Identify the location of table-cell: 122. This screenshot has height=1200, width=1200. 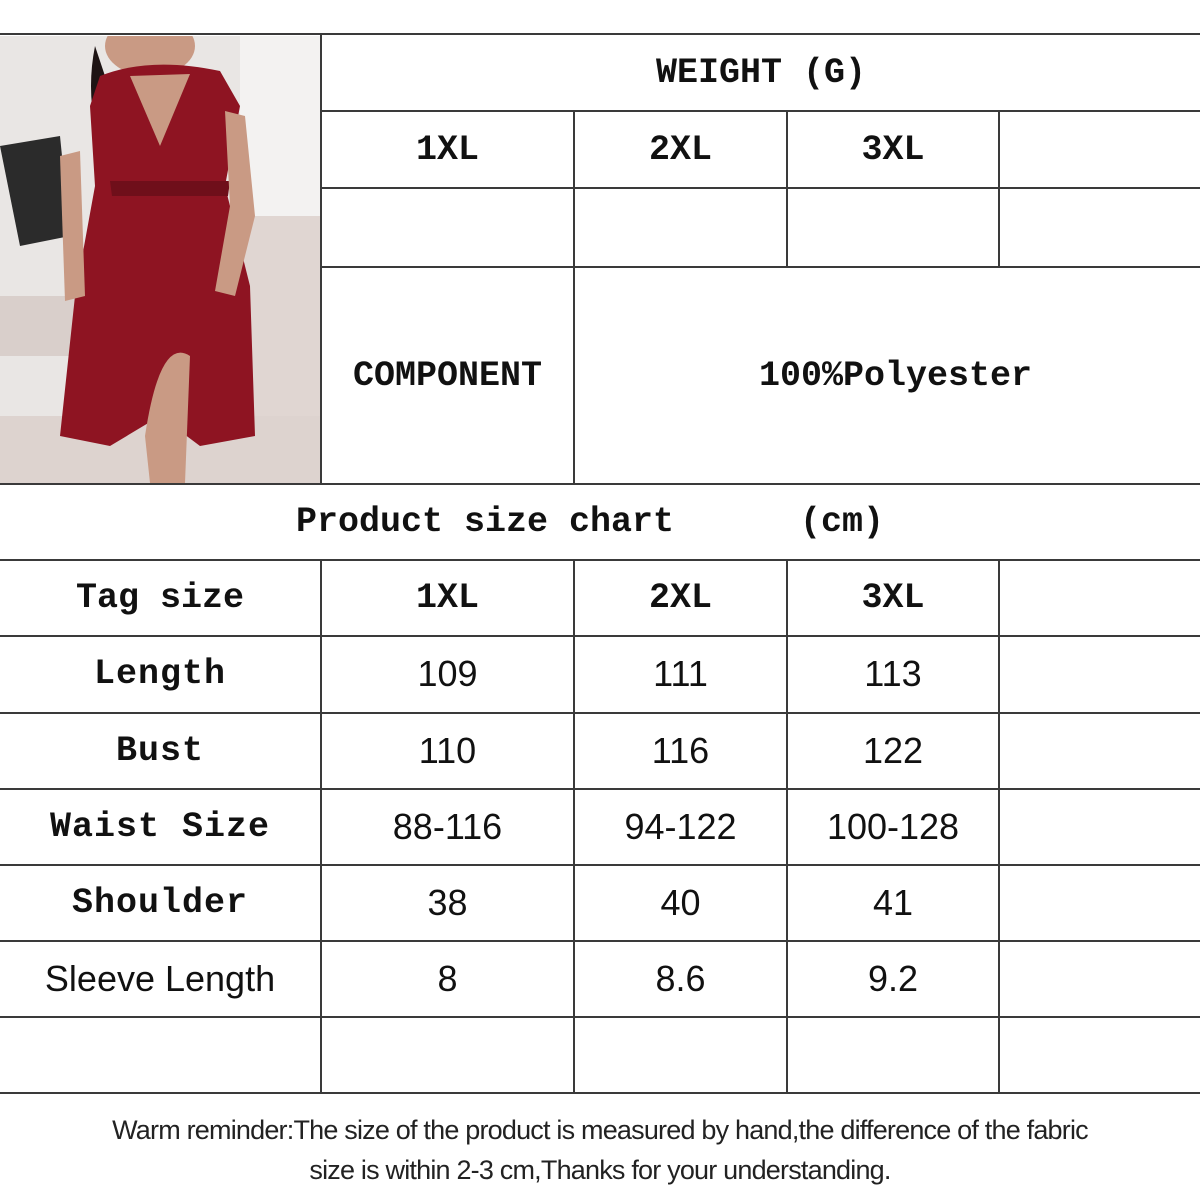
(893, 750).